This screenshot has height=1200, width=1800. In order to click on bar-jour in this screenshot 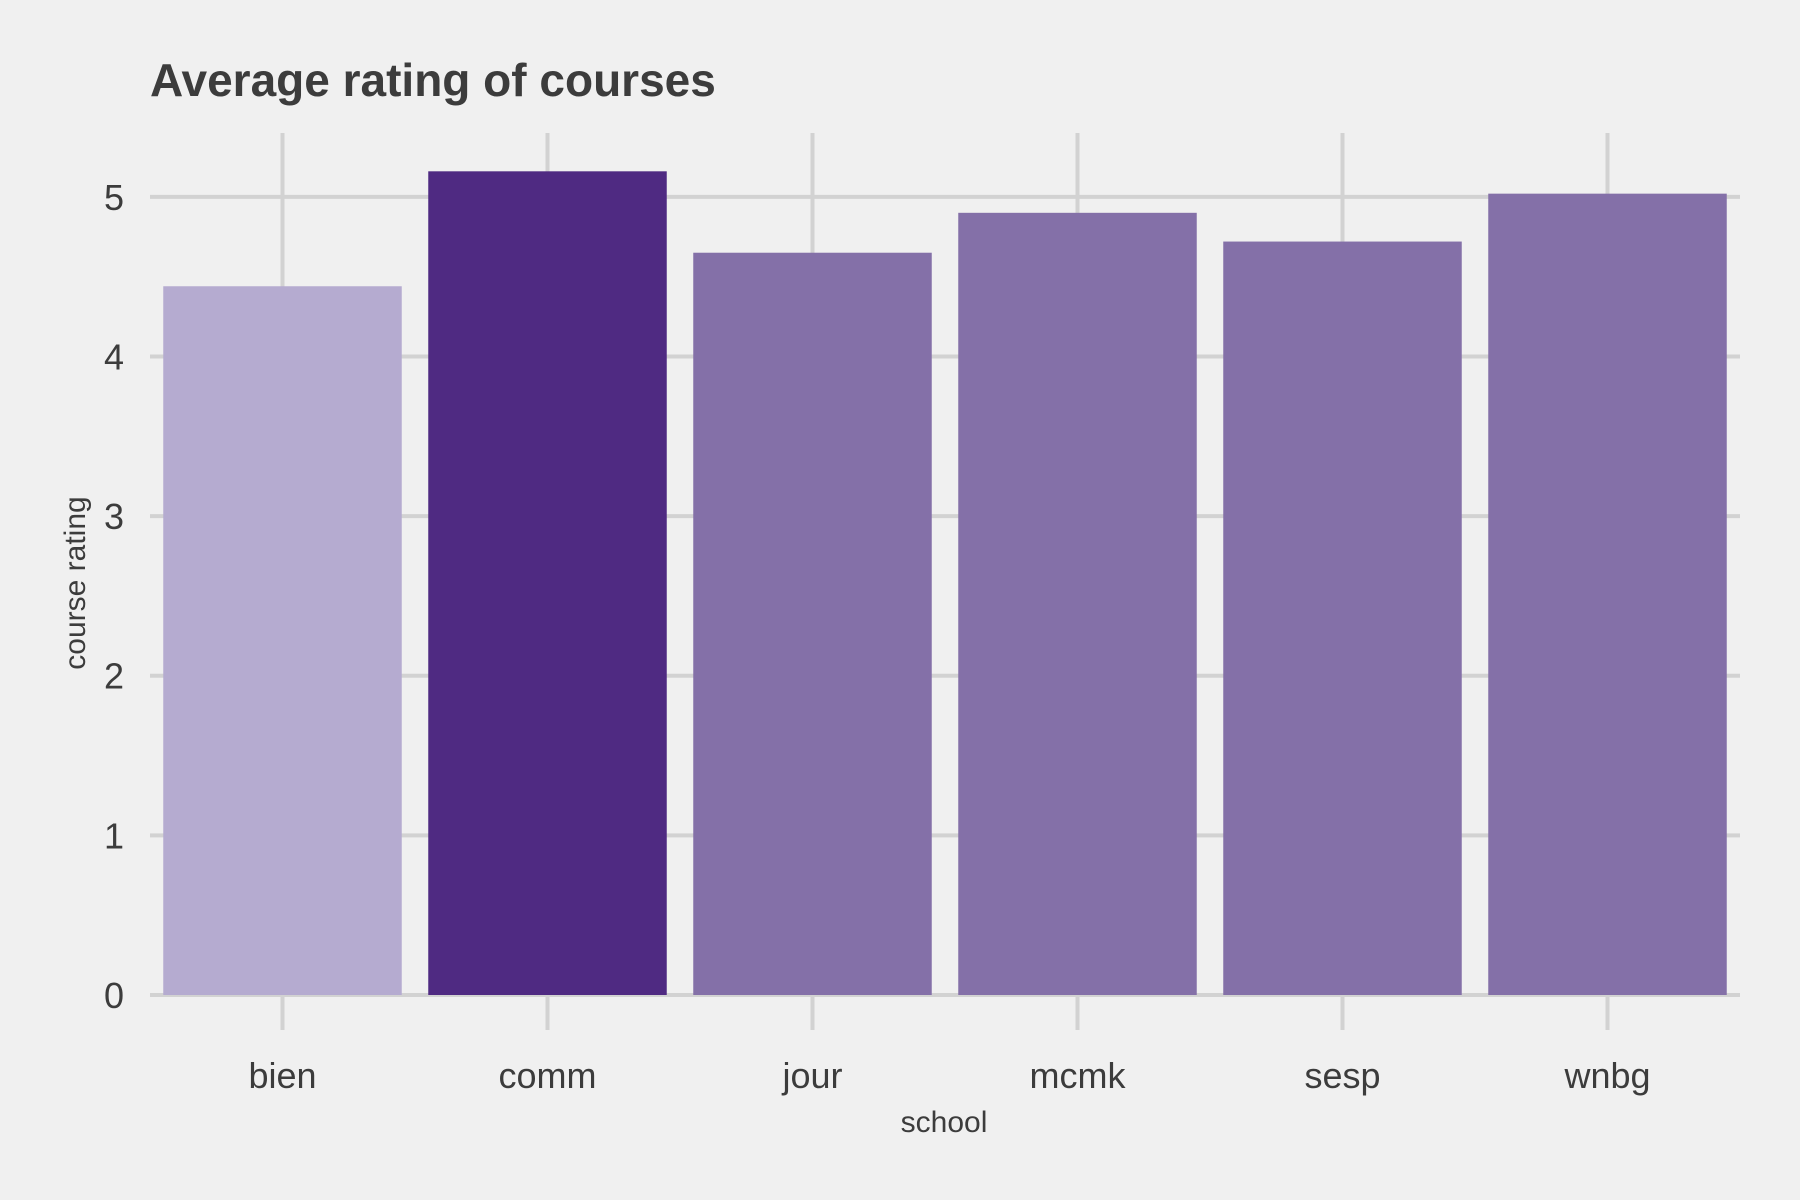, I will do `click(812, 623)`.